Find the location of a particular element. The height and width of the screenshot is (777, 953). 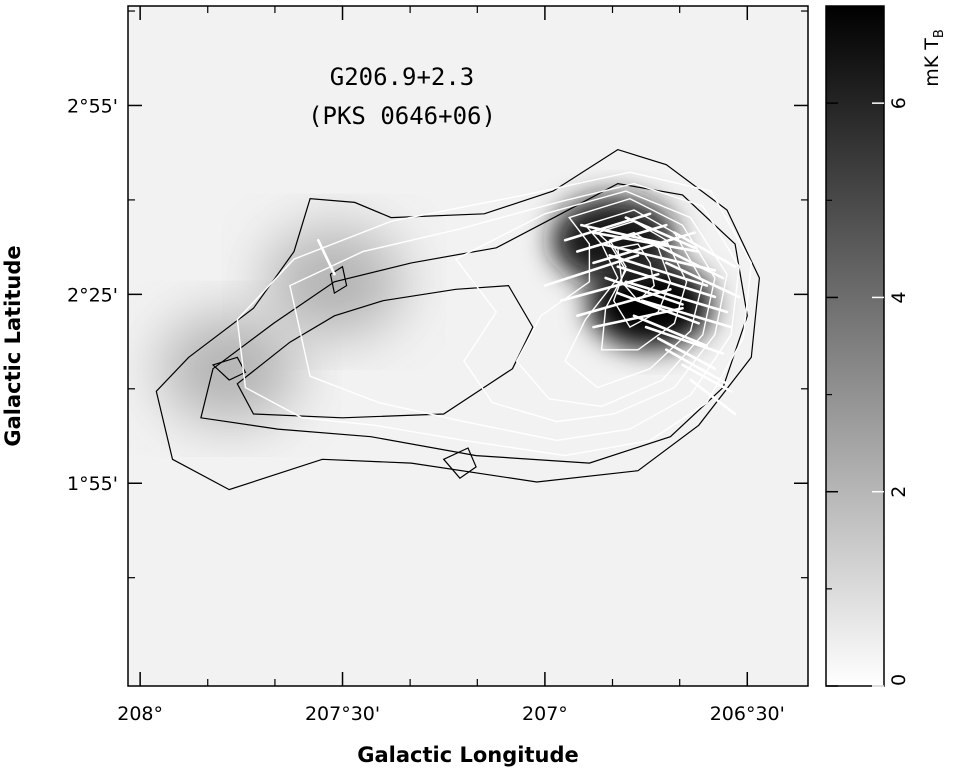

x-axis-title: Galactic Longitude is located at coordinates (467, 755).